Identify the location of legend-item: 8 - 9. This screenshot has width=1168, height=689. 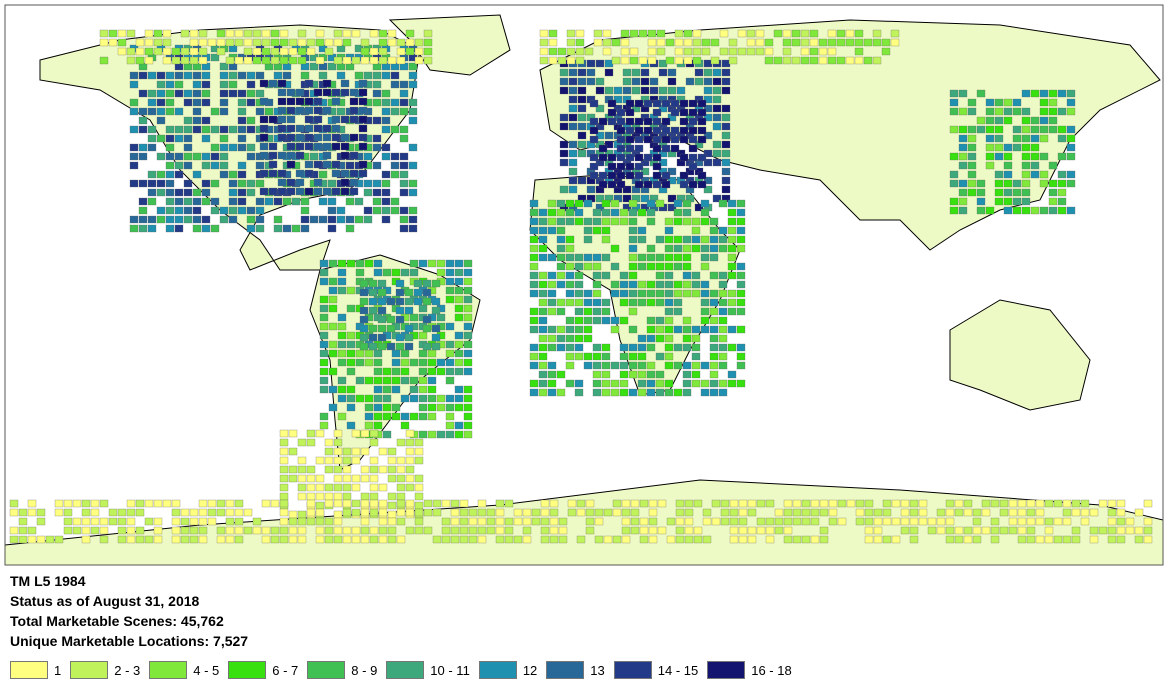
(342, 670).